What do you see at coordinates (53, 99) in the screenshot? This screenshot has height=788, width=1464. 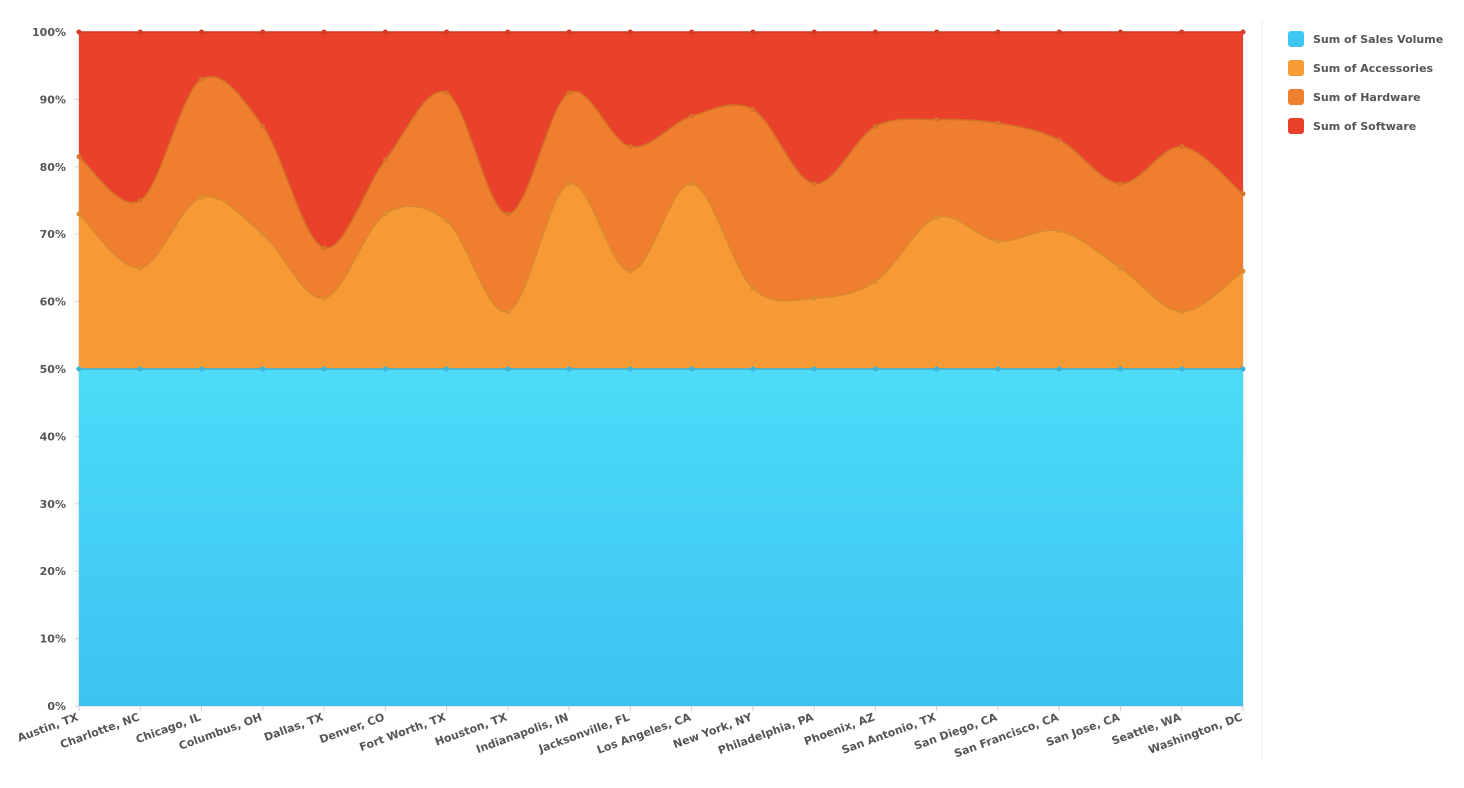 I see `y-tick-label: 90%` at bounding box center [53, 99].